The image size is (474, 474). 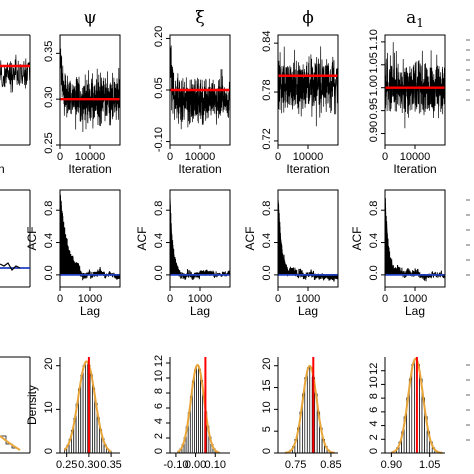 I want to click on panel-title-main: a, so click(x=411, y=18).